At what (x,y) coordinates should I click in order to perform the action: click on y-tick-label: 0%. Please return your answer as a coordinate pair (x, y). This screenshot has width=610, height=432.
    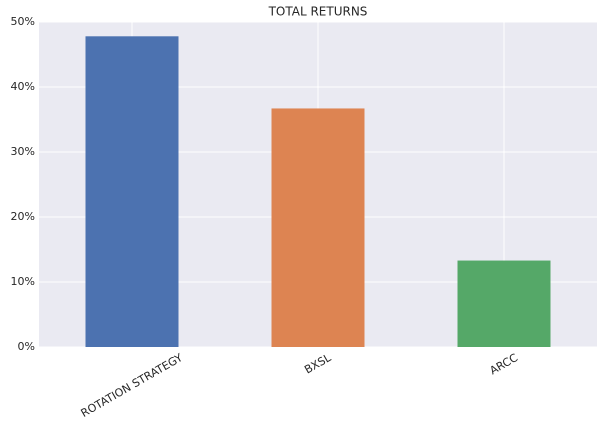
    Looking at the image, I should click on (26, 346).